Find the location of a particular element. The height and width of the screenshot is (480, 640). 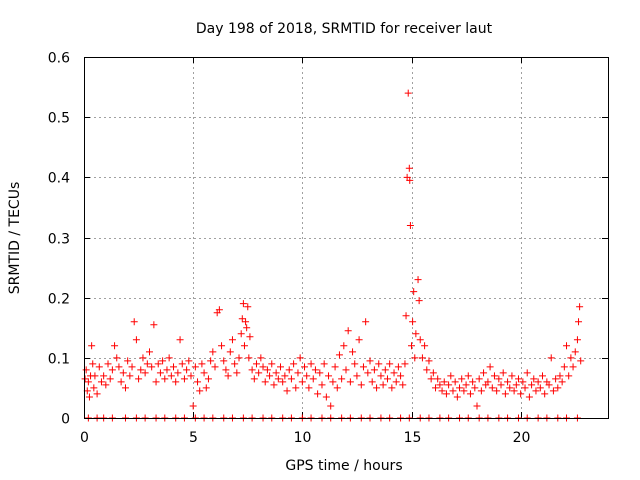

y-tick-label: 0.5 is located at coordinates (59, 119).